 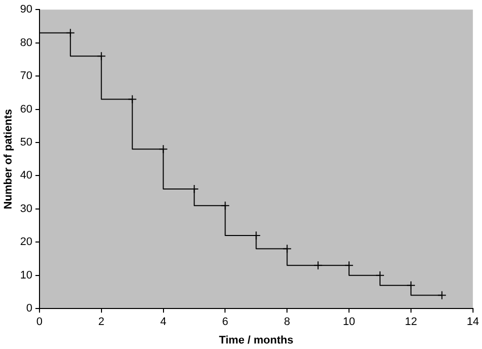 What do you see at coordinates (26, 42) in the screenshot?
I see `y-tick-label: 80` at bounding box center [26, 42].